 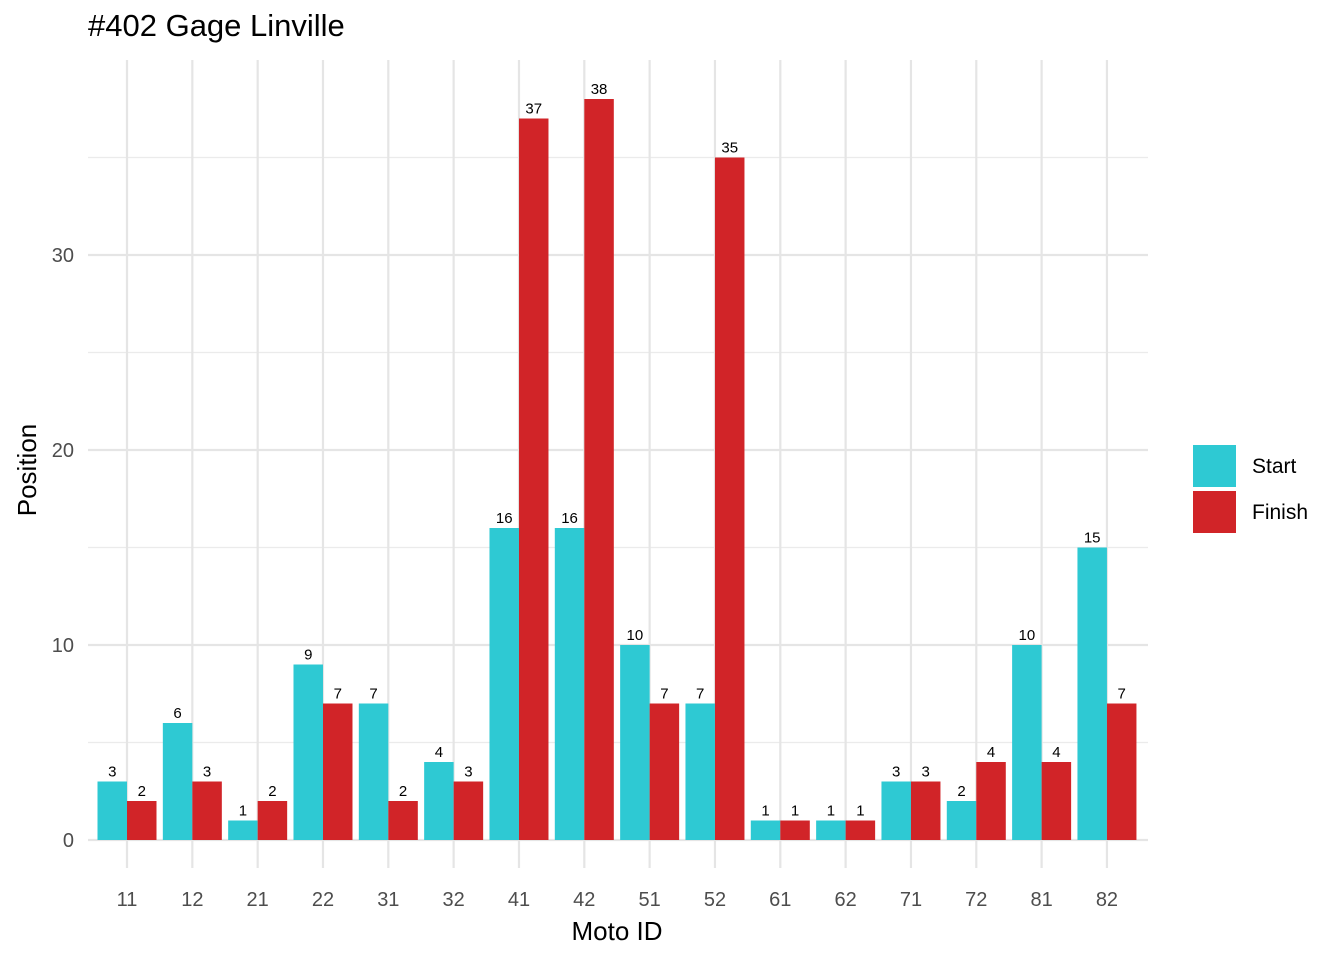 I want to click on x-tick-label: 41, so click(x=519, y=900).